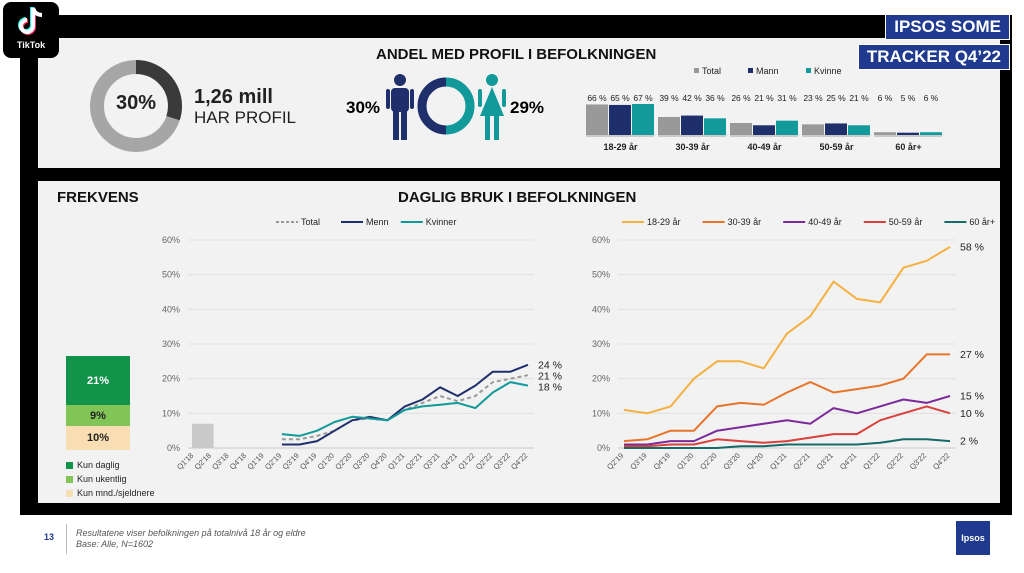  Describe the element at coordinates (711, 71) in the screenshot. I see `age-legend-label: Total` at that location.